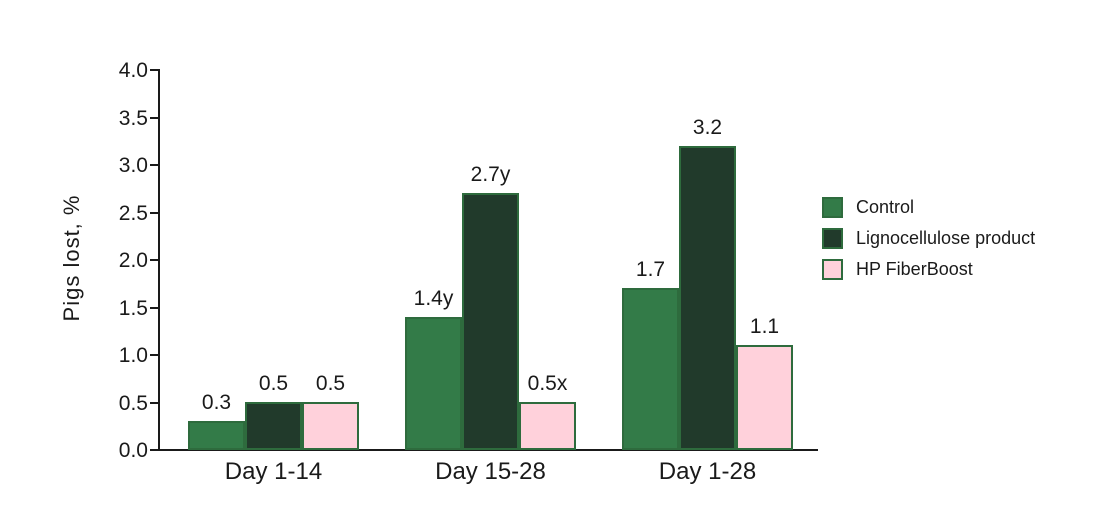 Image resolution: width=1094 pixels, height=526 pixels. I want to click on legend-label: HP FiberBoost, so click(914, 268).